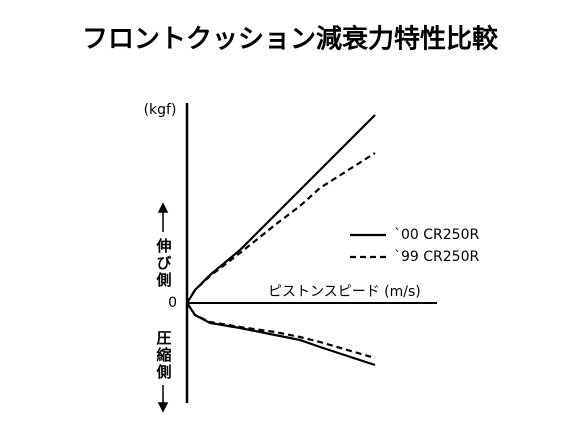 The height and width of the screenshot is (439, 580). Describe the element at coordinates (436, 235) in the screenshot. I see `legend-label: `00 CR250R` at that location.